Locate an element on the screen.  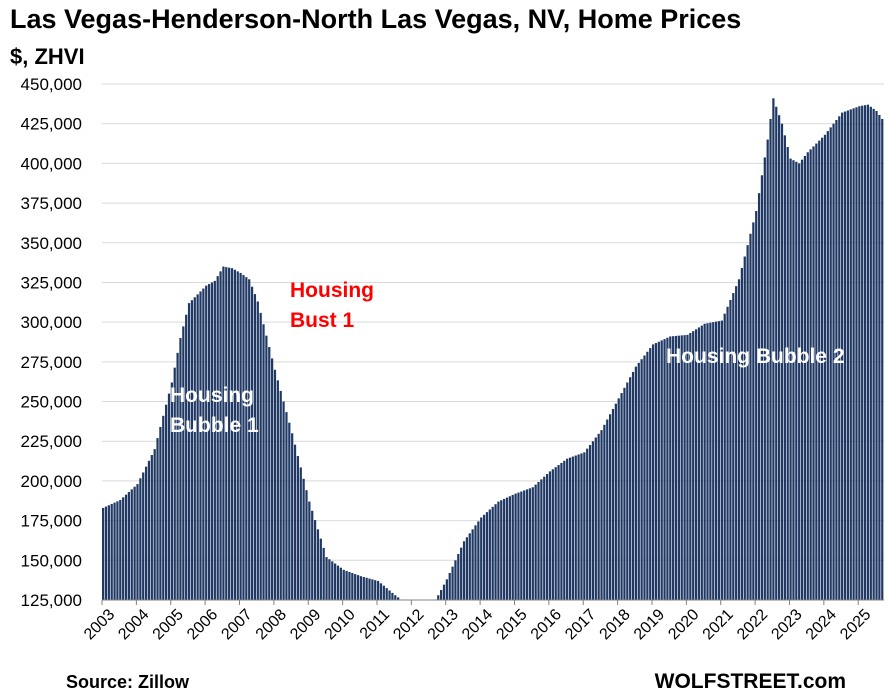
x-tick-label: 2021 is located at coordinates (718, 624).